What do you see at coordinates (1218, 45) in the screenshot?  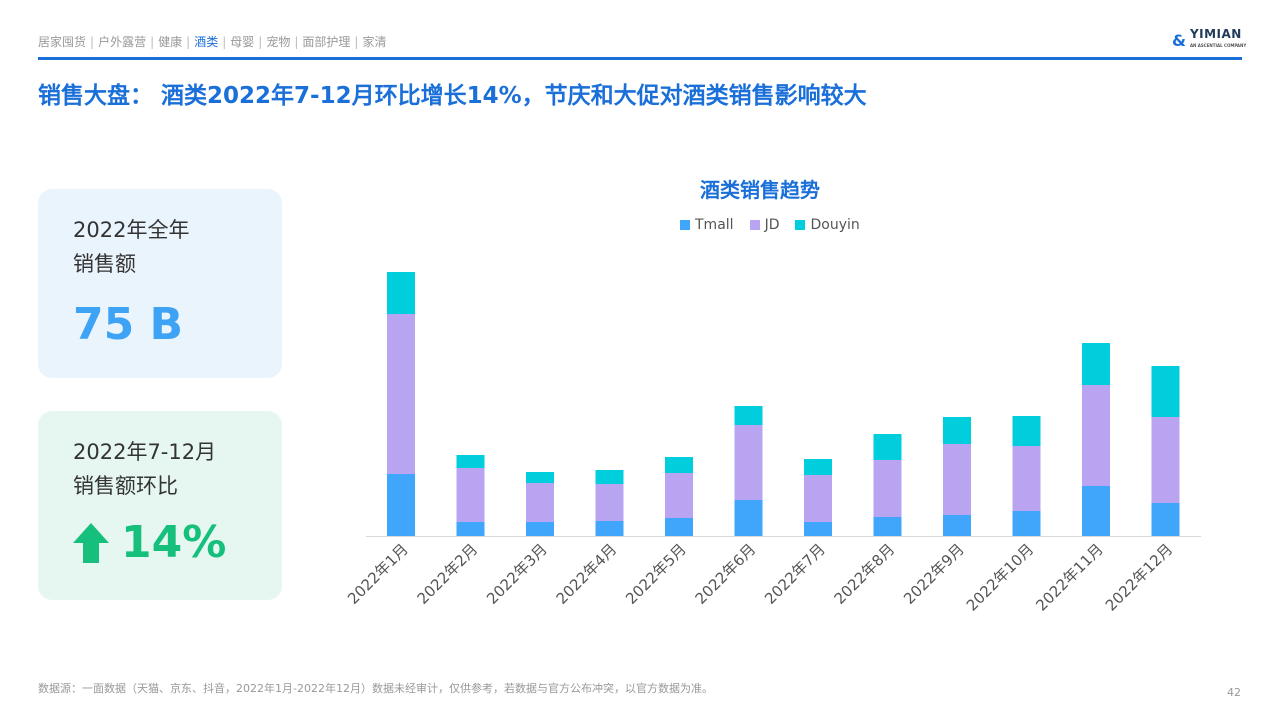 I see `logo-tagline: AN ASCENTIAL COMPANY` at bounding box center [1218, 45].